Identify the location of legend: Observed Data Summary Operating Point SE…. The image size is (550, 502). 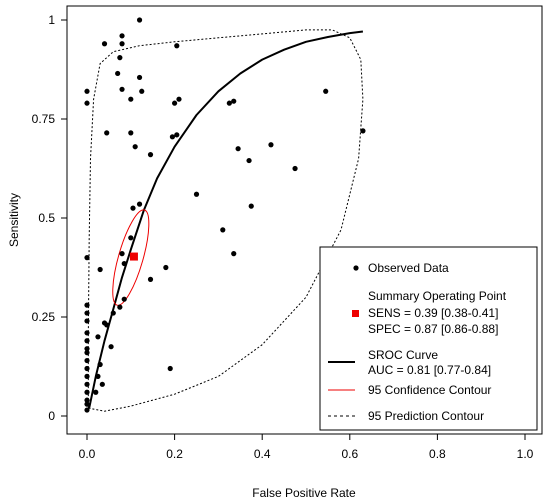
(428, 338).